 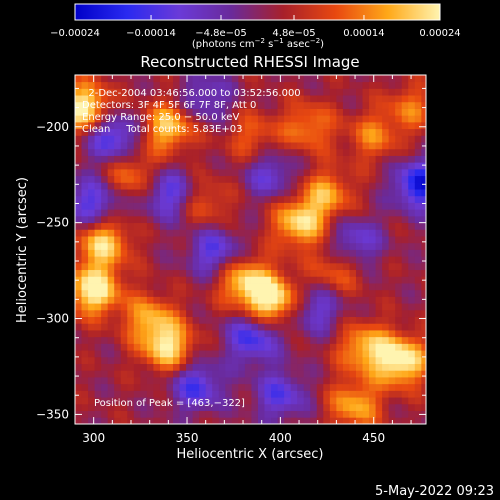 I want to click on colorbar-tick-label: −0.00024, so click(x=75, y=33).